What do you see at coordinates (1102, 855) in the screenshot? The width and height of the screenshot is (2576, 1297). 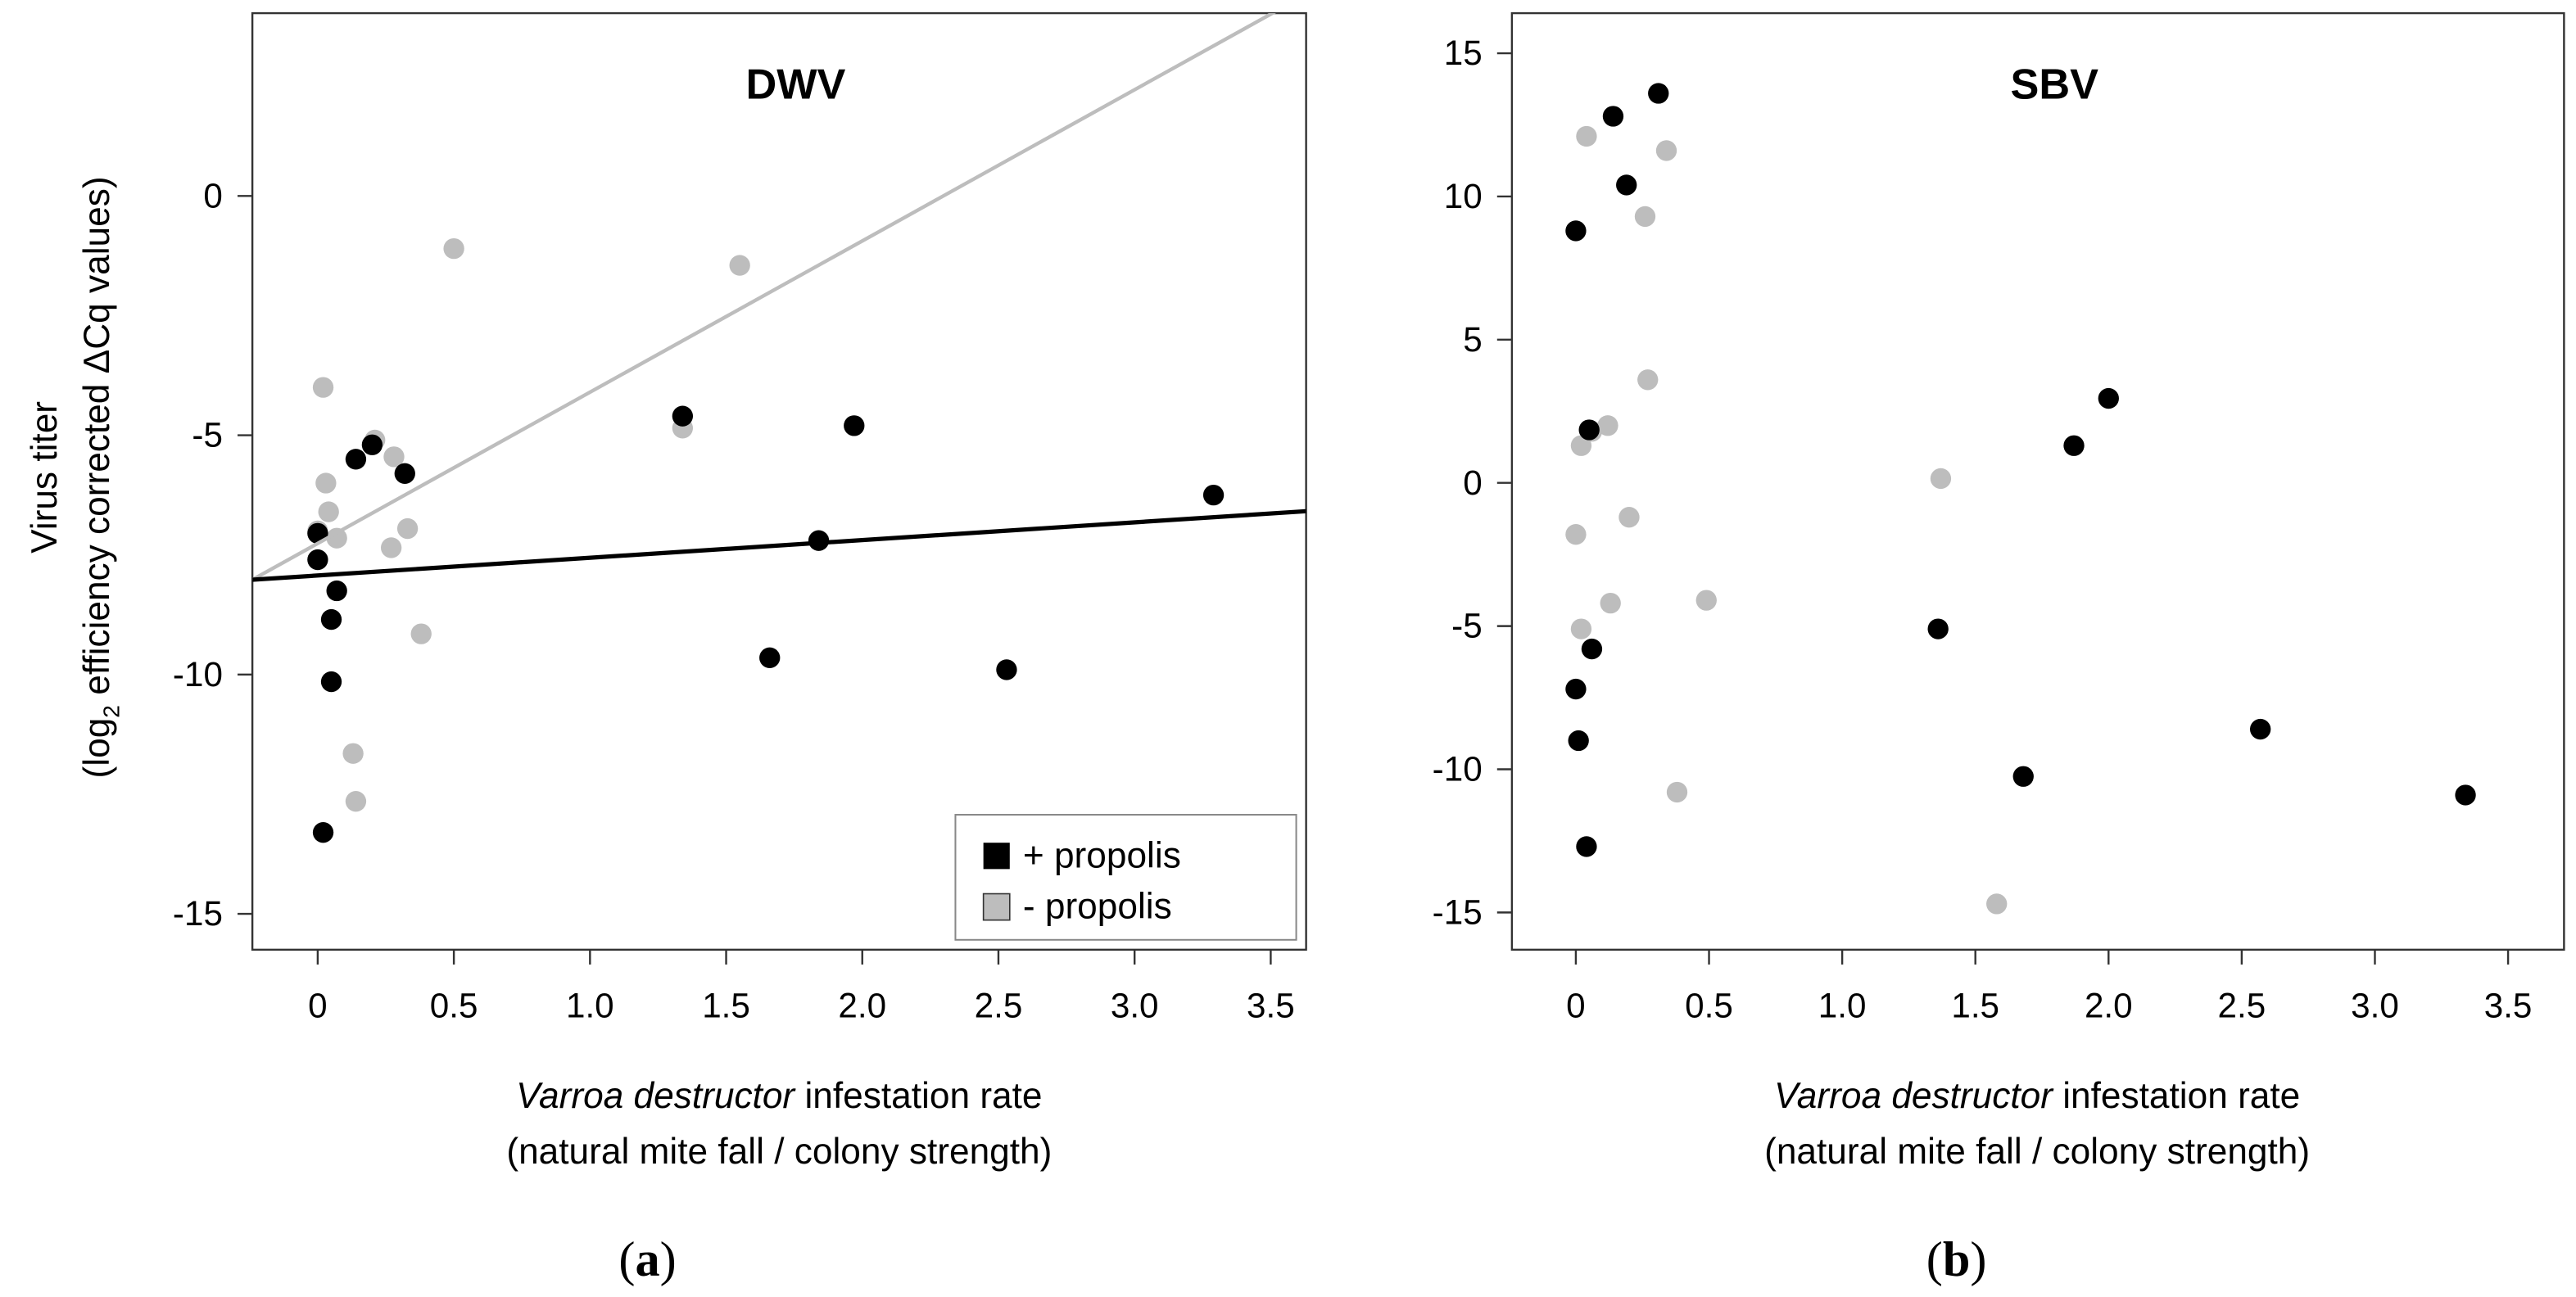 I see `legend-label-plus: + propolis` at bounding box center [1102, 855].